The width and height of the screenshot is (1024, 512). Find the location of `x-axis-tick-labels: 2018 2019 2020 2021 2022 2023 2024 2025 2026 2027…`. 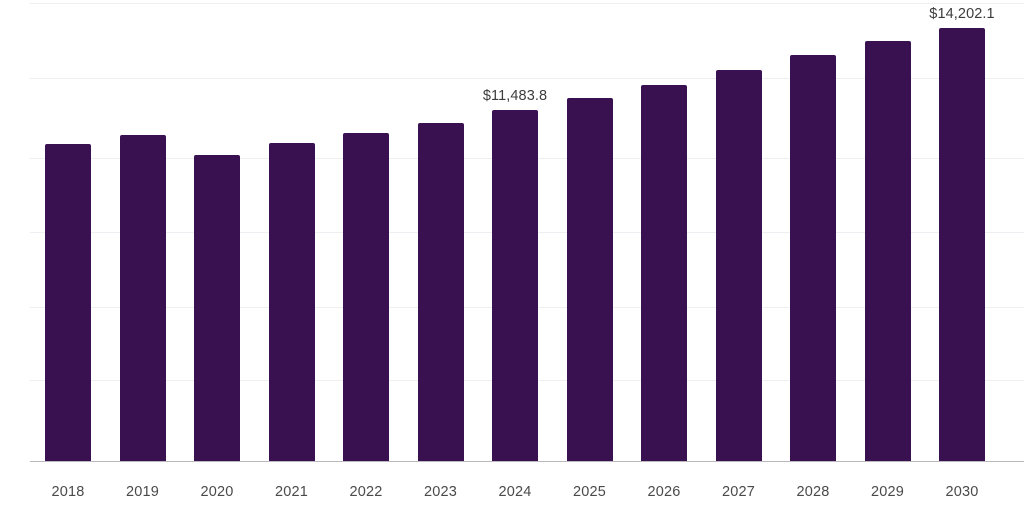

x-axis-tick-labels: 2018 2019 2020 2021 2022 2023 2024 2025 2026 2027… is located at coordinates (512, 487).